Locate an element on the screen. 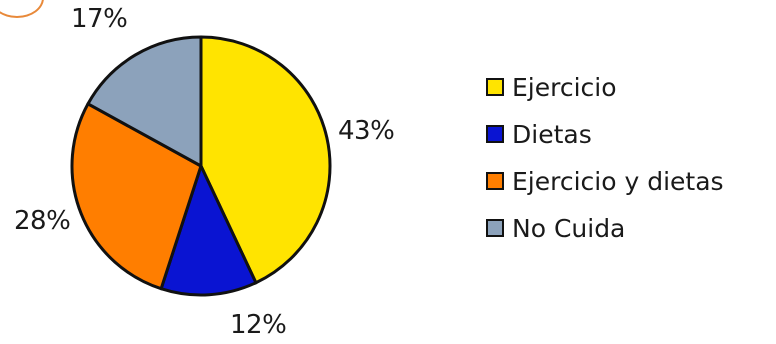 The height and width of the screenshot is (344, 776). legend-item-no-cuida: No Cuida is located at coordinates (605, 228).